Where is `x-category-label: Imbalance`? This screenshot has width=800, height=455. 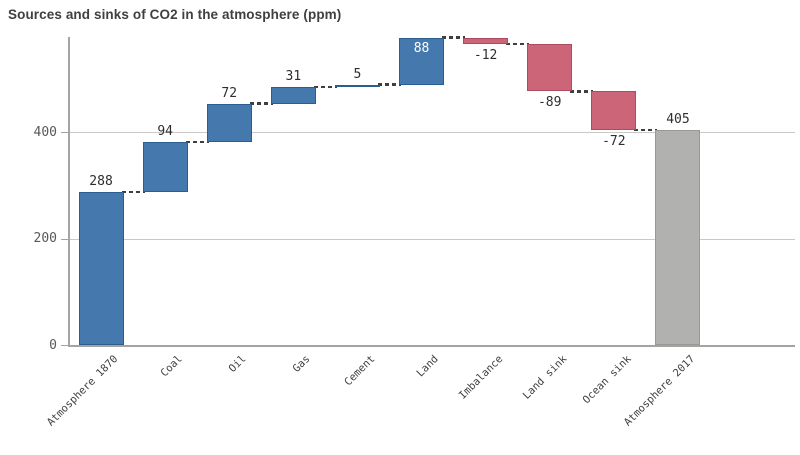
x-category-label: Imbalance is located at coordinates (481, 377).